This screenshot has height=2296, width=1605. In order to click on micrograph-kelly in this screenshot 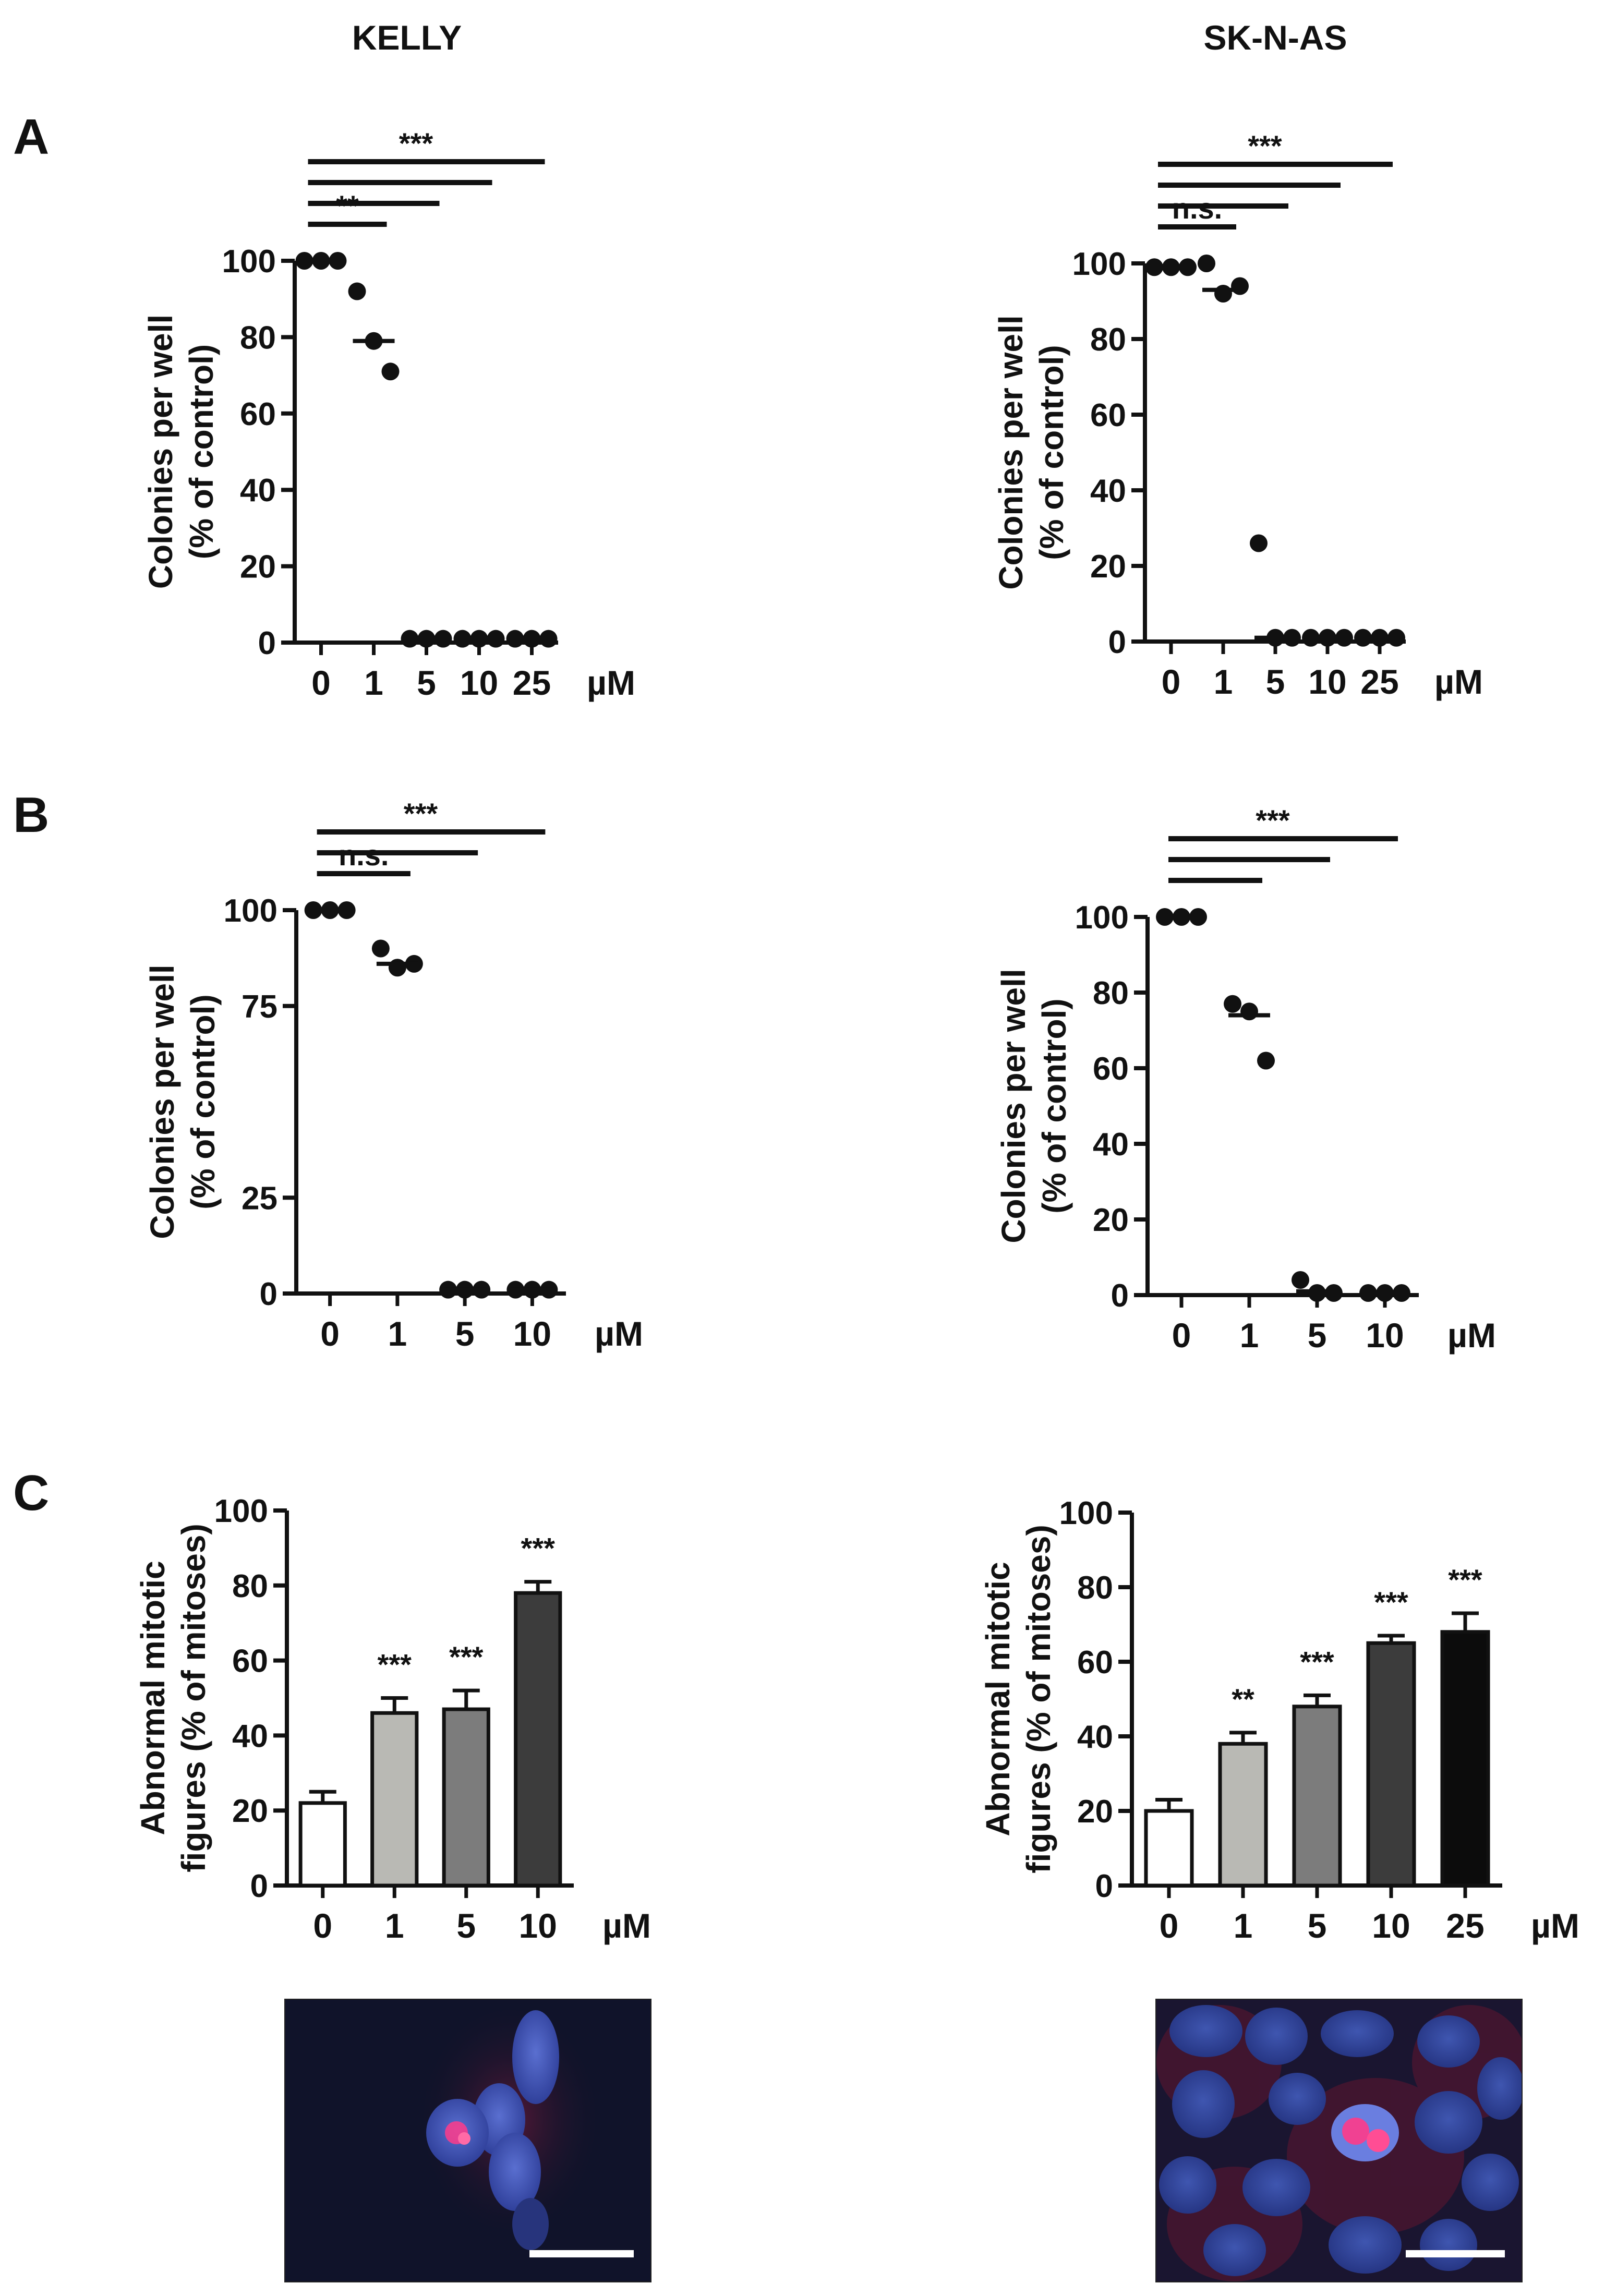, I will do `click(467, 2140)`.